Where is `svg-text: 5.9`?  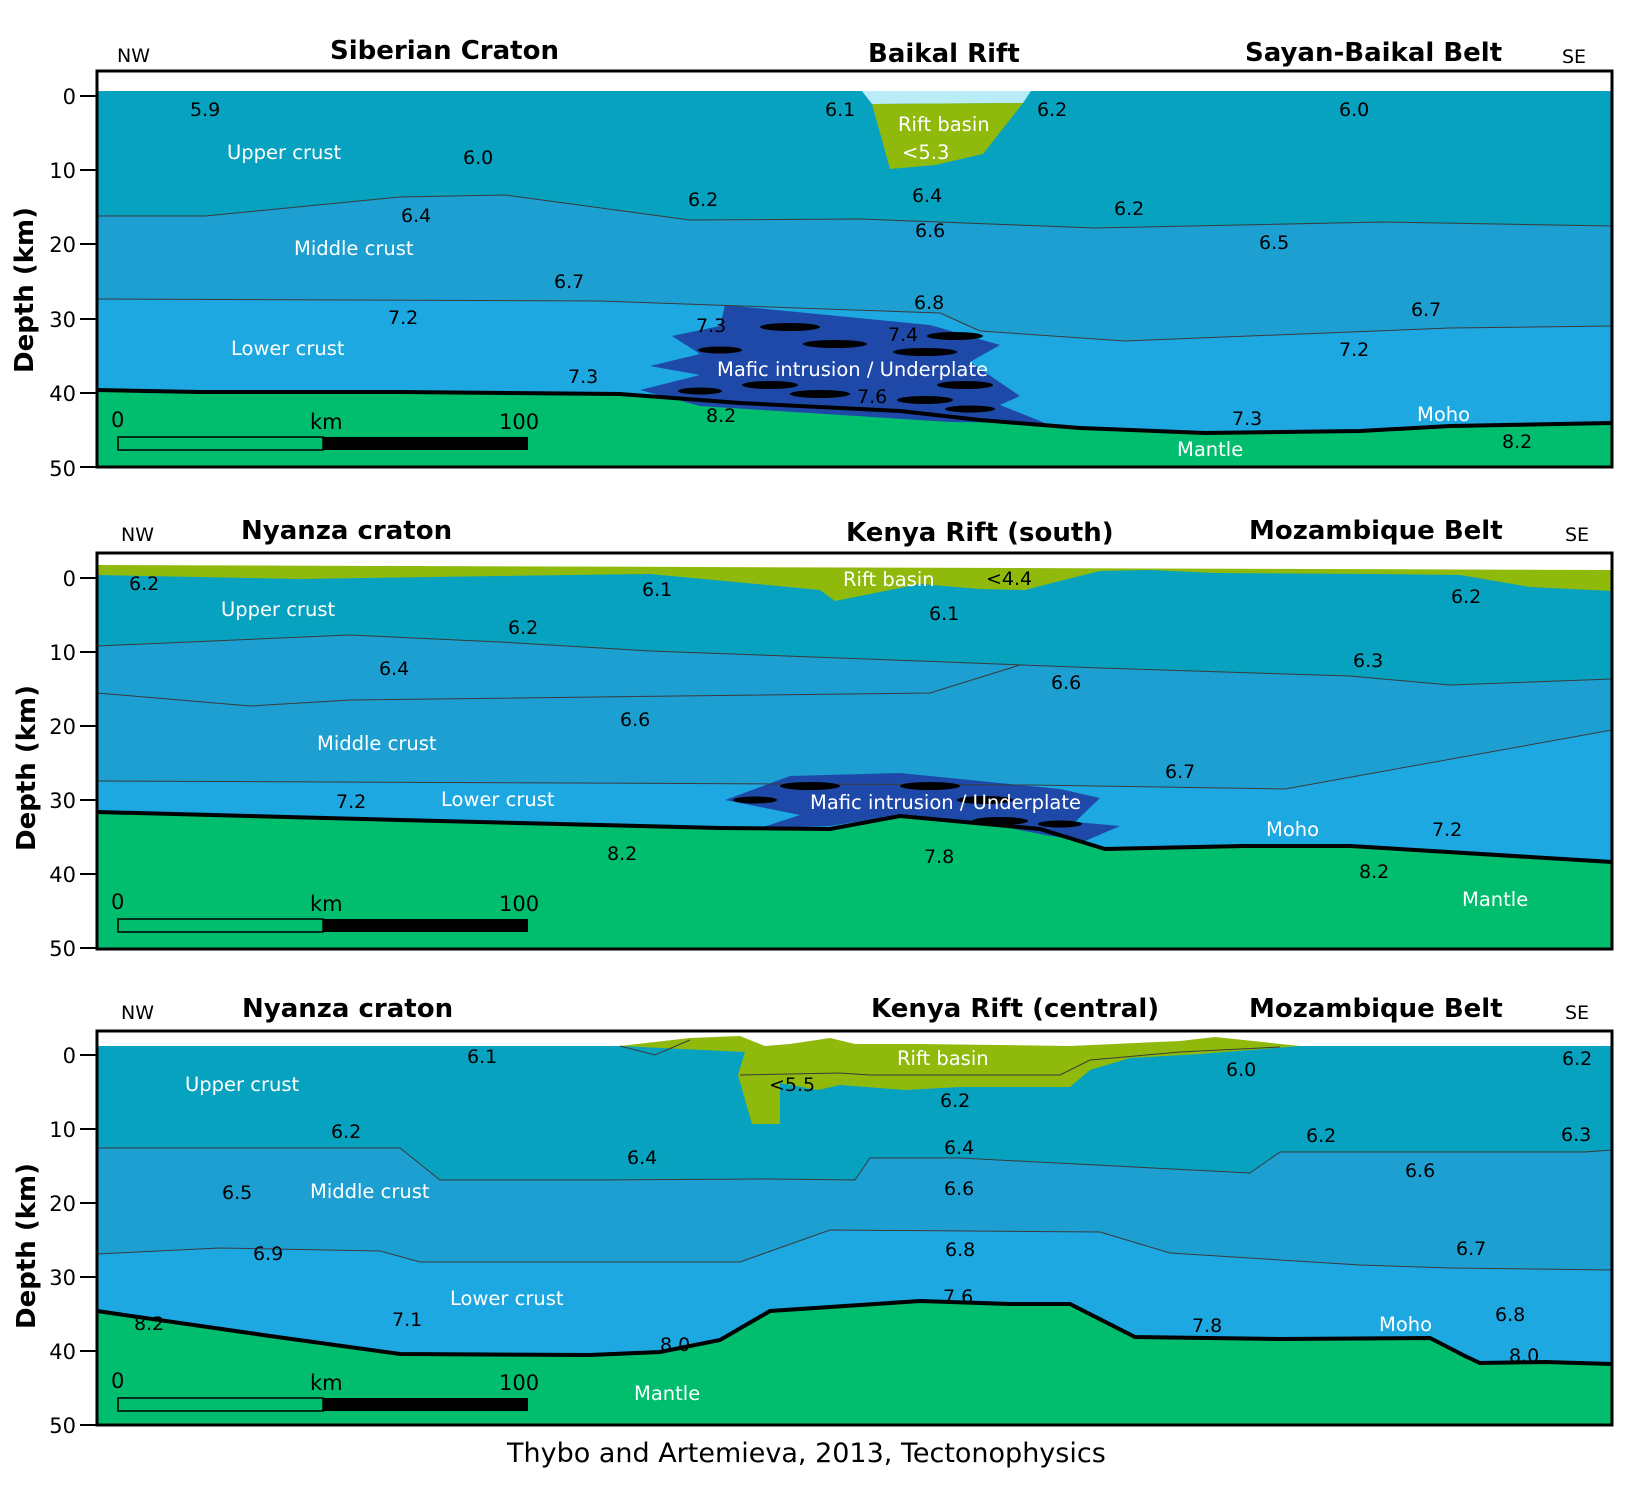
svg-text: 5.9 is located at coordinates (205, 110).